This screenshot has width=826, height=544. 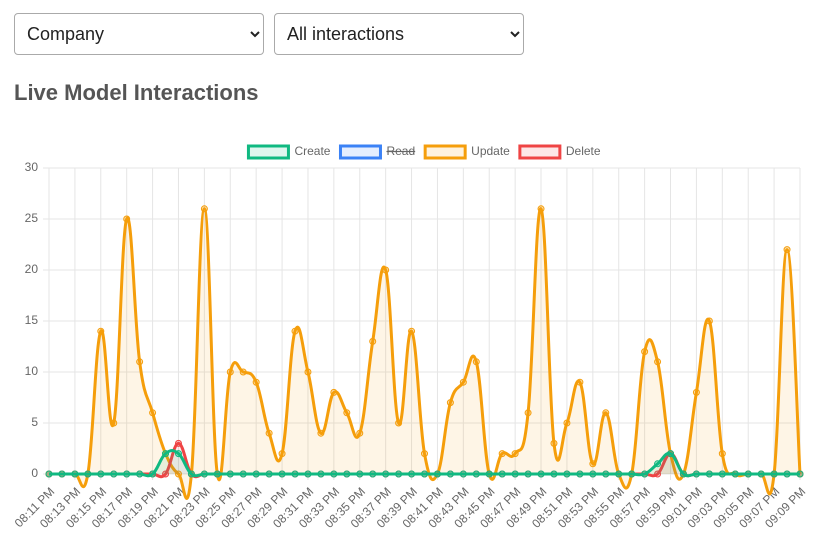 What do you see at coordinates (400, 151) in the screenshot?
I see `legend-label: Read` at bounding box center [400, 151].